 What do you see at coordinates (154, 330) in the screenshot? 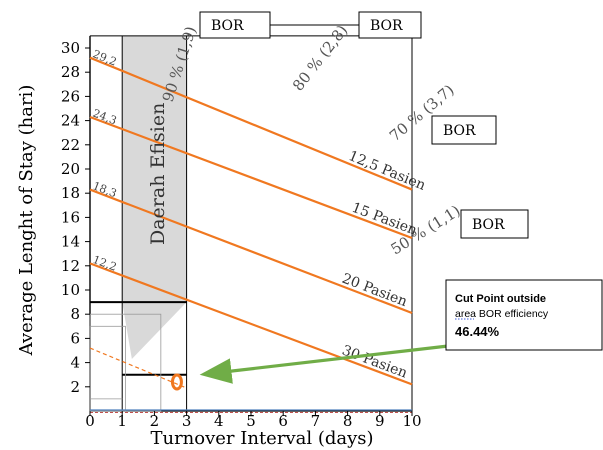
I see `efficient-region-triangle` at bounding box center [154, 330].